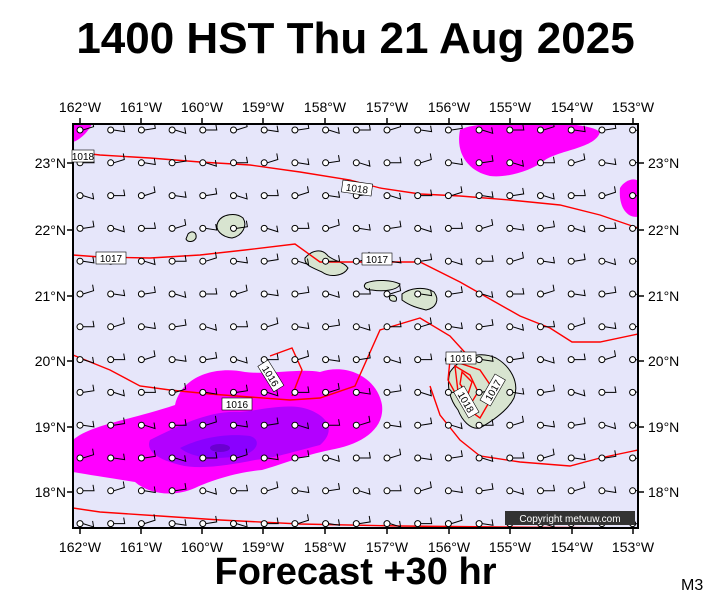 The height and width of the screenshot is (600, 711). I want to click on niihau-island, so click(191, 236).